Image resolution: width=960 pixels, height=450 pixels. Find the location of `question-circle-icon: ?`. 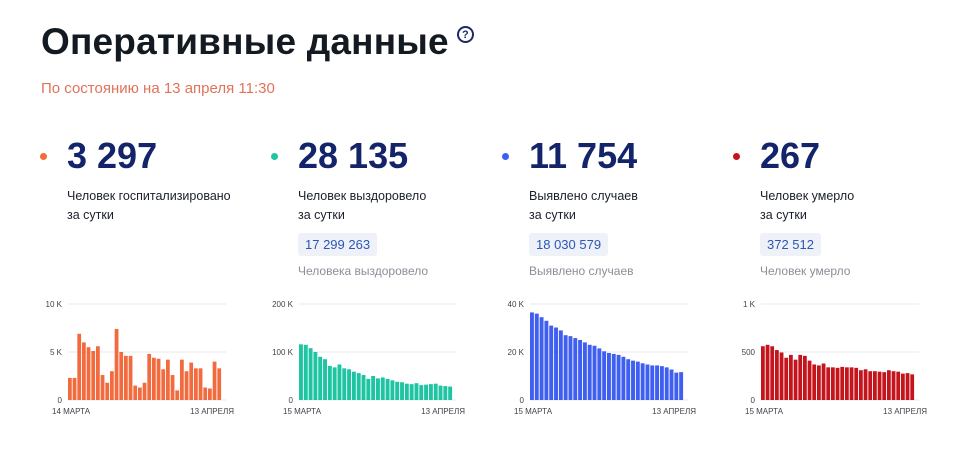

question-circle-icon: ? is located at coordinates (465, 34).